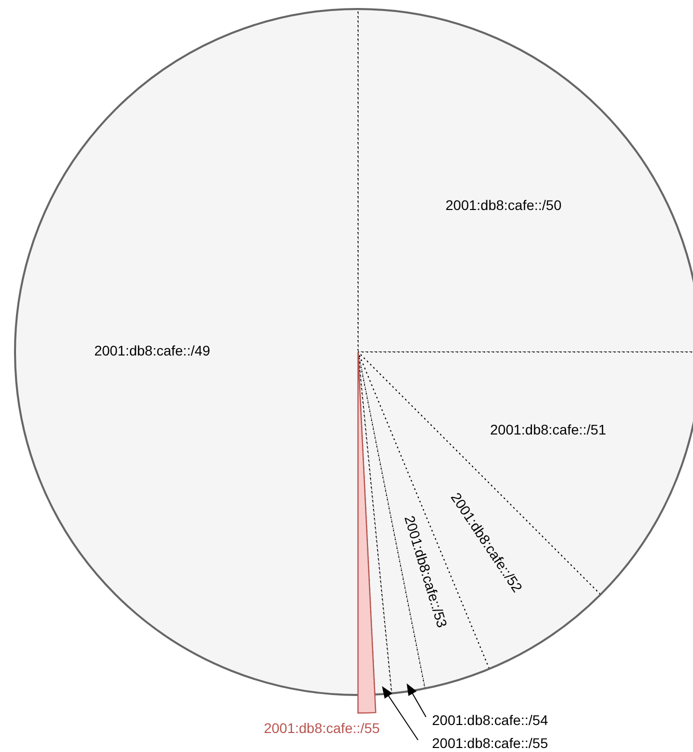 The width and height of the screenshot is (693, 752). I want to click on slice-label: 2001:db8:cafe::/50, so click(504, 205).